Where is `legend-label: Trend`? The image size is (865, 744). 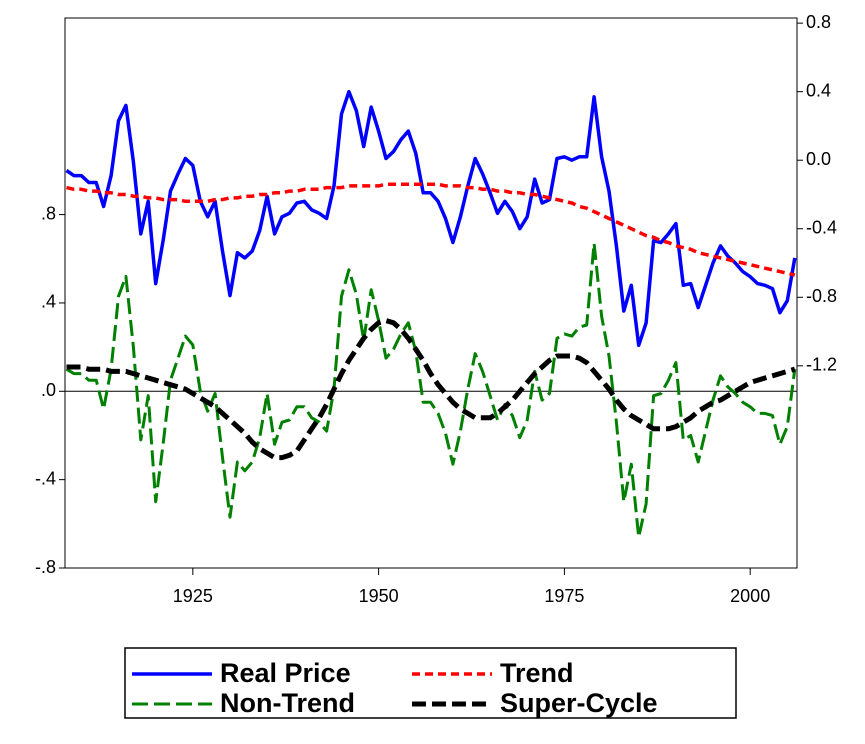
legend-label: Trend is located at coordinates (537, 673).